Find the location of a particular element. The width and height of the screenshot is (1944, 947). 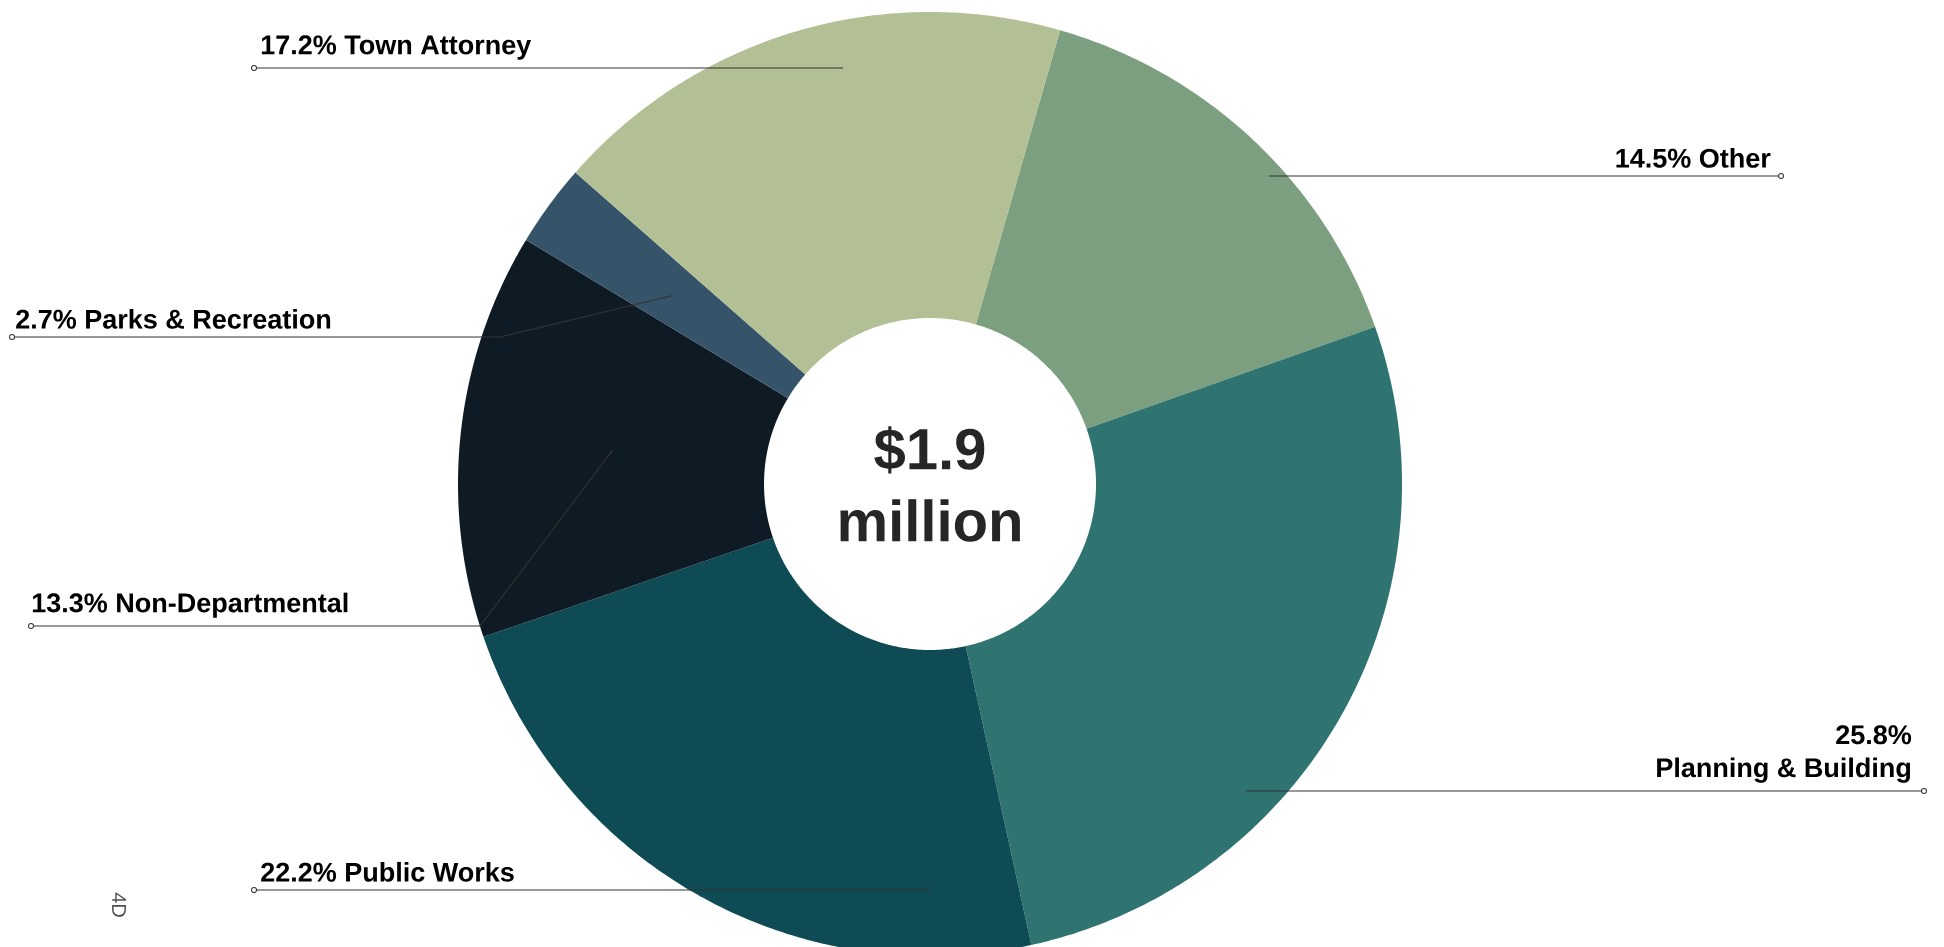

data-label: 25.8% is located at coordinates (1874, 735).